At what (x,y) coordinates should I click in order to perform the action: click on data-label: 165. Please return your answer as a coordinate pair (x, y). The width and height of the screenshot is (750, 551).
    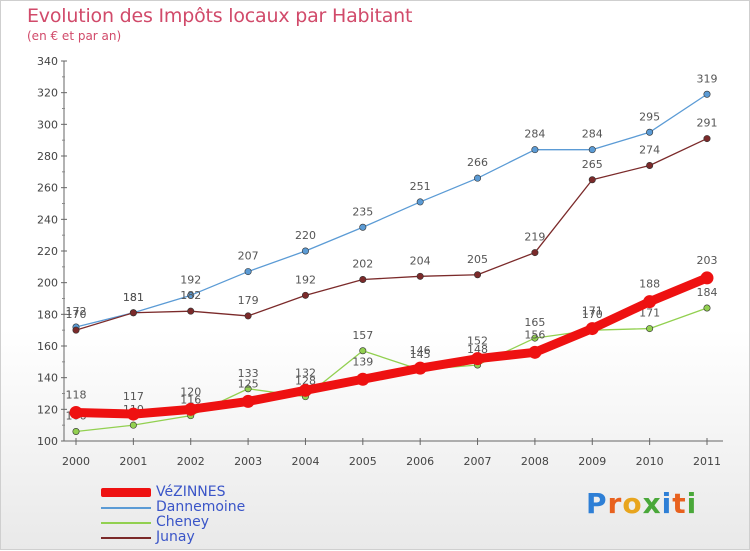
    Looking at the image, I should click on (534, 322).